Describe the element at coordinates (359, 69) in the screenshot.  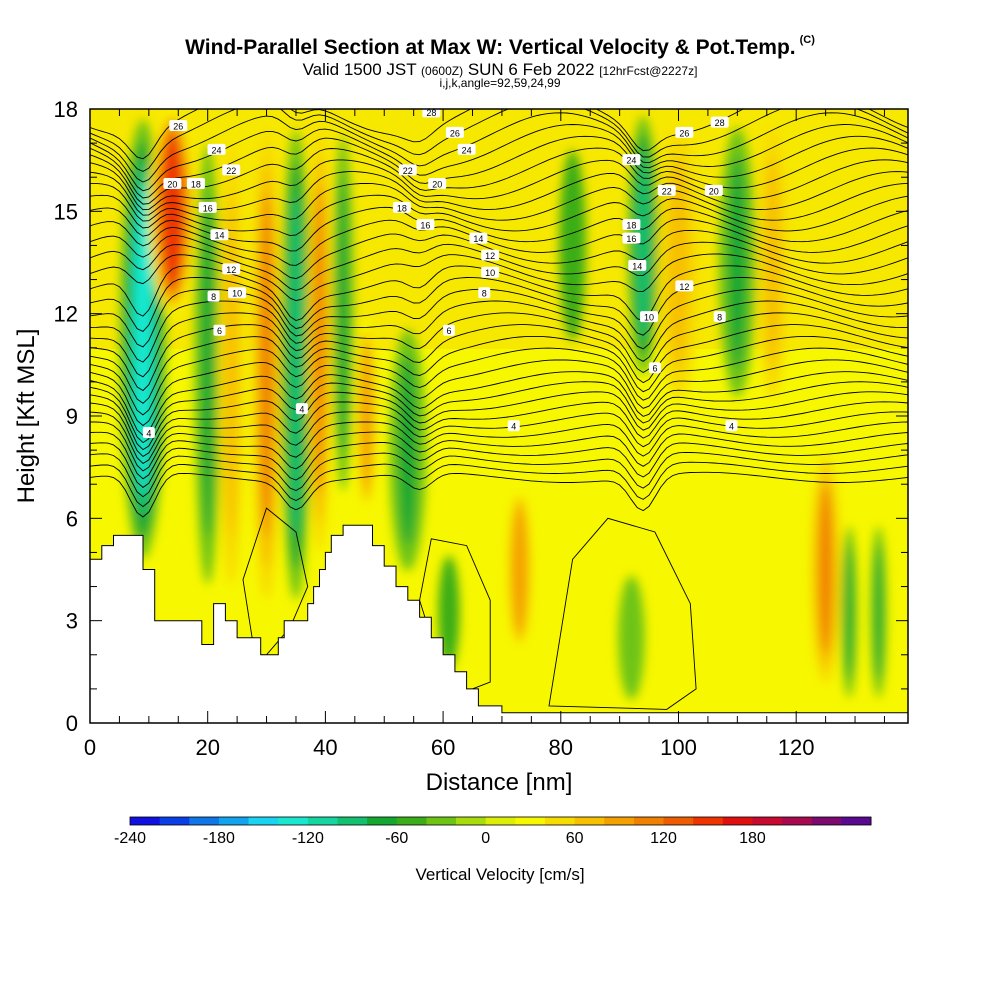
I see `valid-time-prefix: Valid 1500 JST` at that location.